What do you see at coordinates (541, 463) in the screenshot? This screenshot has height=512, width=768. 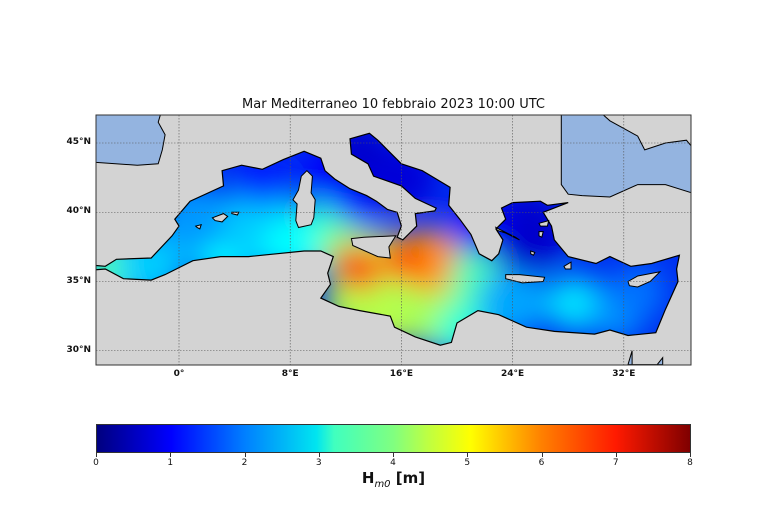 I see `colorbar-tick-label: 6` at bounding box center [541, 463].